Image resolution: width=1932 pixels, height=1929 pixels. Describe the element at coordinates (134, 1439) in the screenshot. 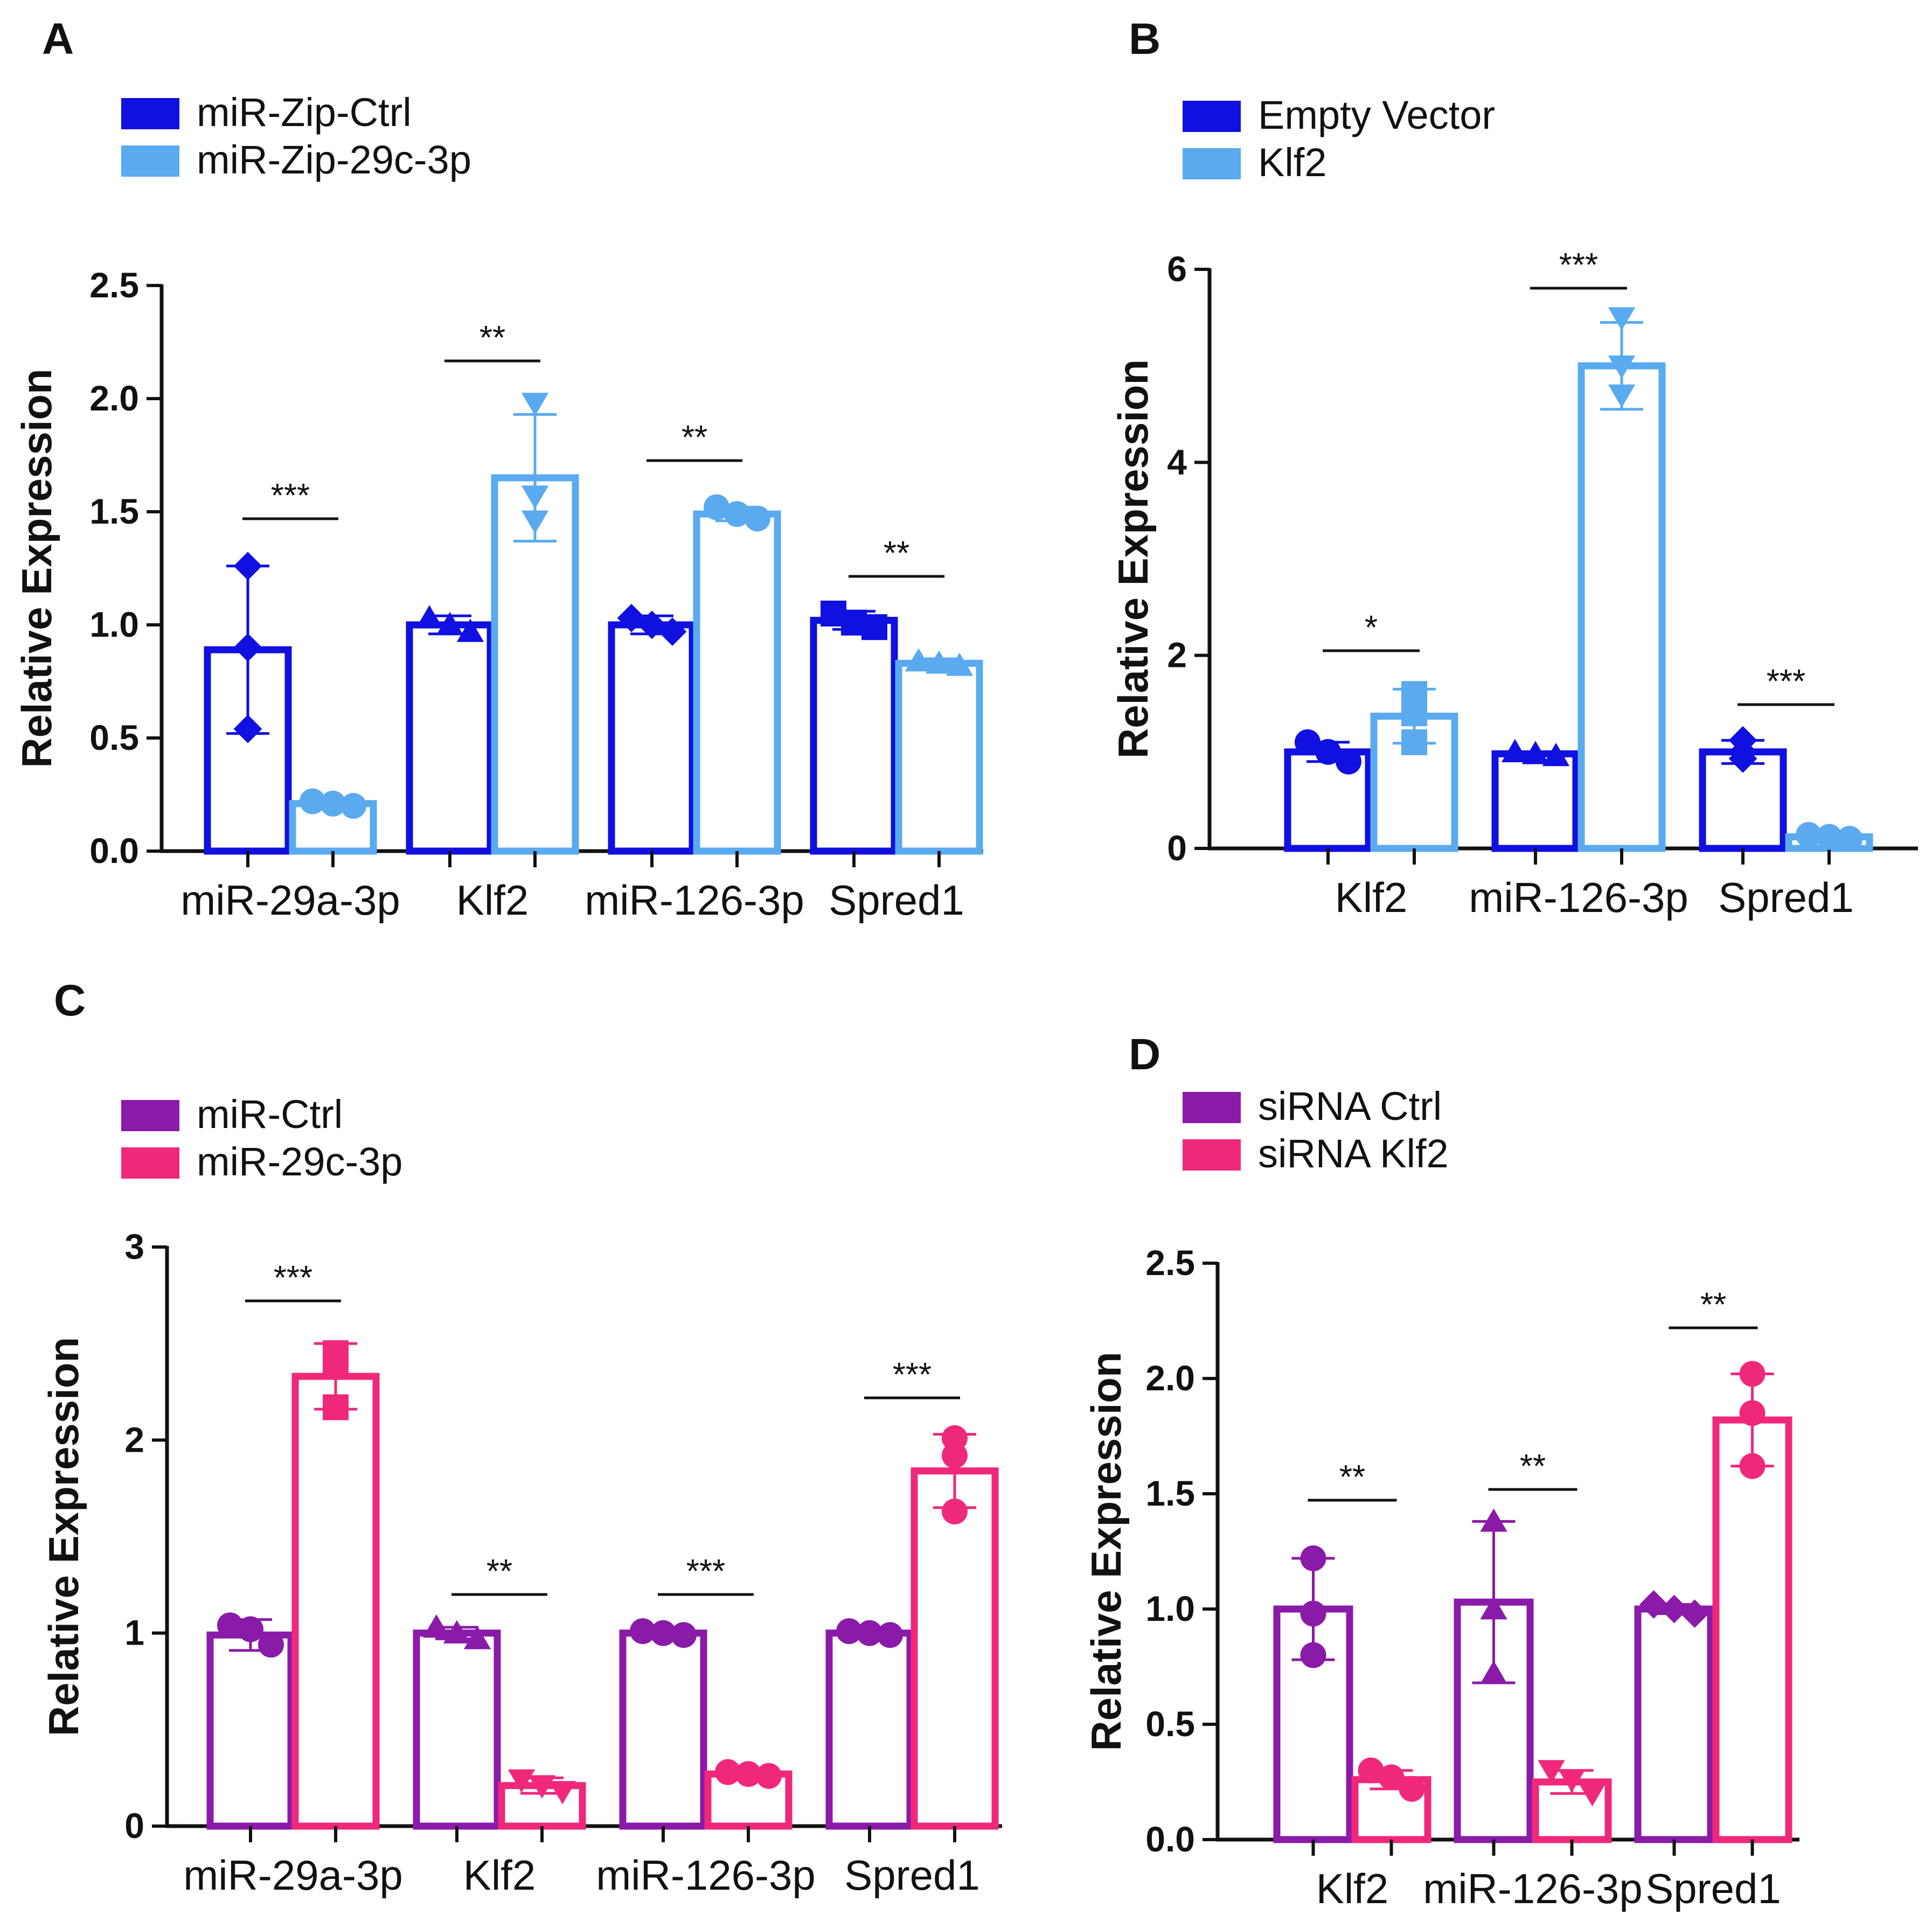

I see `y-tick-label: 2` at that location.